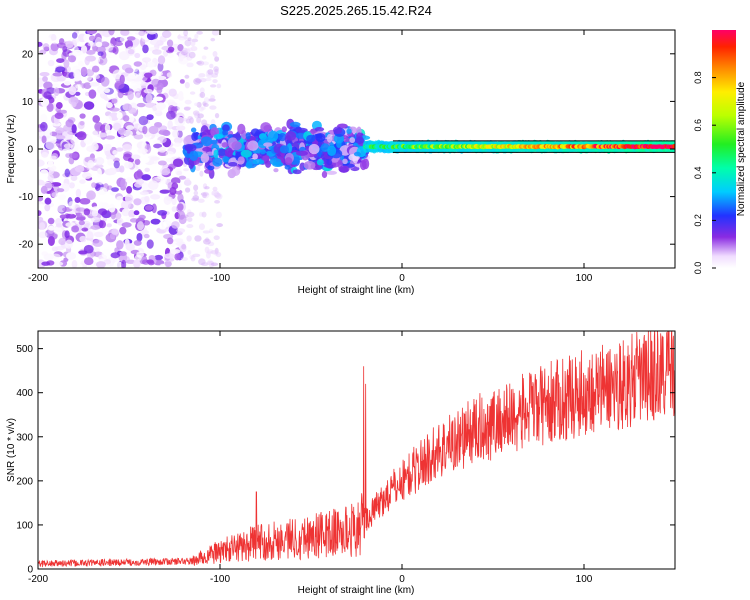 The width and height of the screenshot is (750, 600). What do you see at coordinates (698, 173) in the screenshot?
I see `colorbar-tick-label: 0.4` at bounding box center [698, 173].